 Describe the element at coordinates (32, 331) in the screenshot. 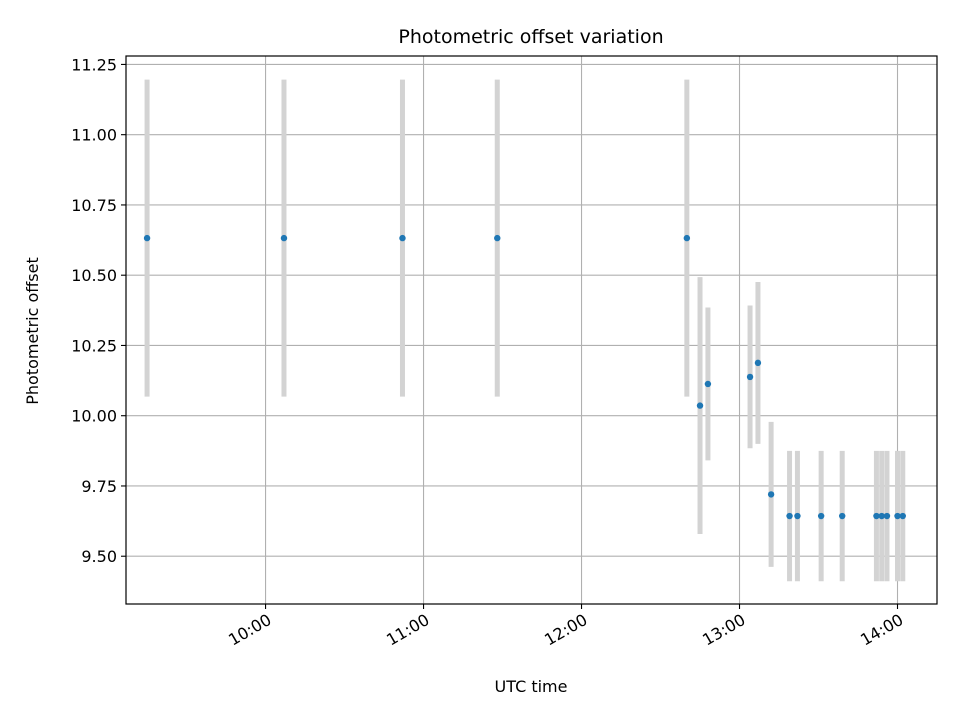

I see `y-axis-label: Photometric offset` at that location.